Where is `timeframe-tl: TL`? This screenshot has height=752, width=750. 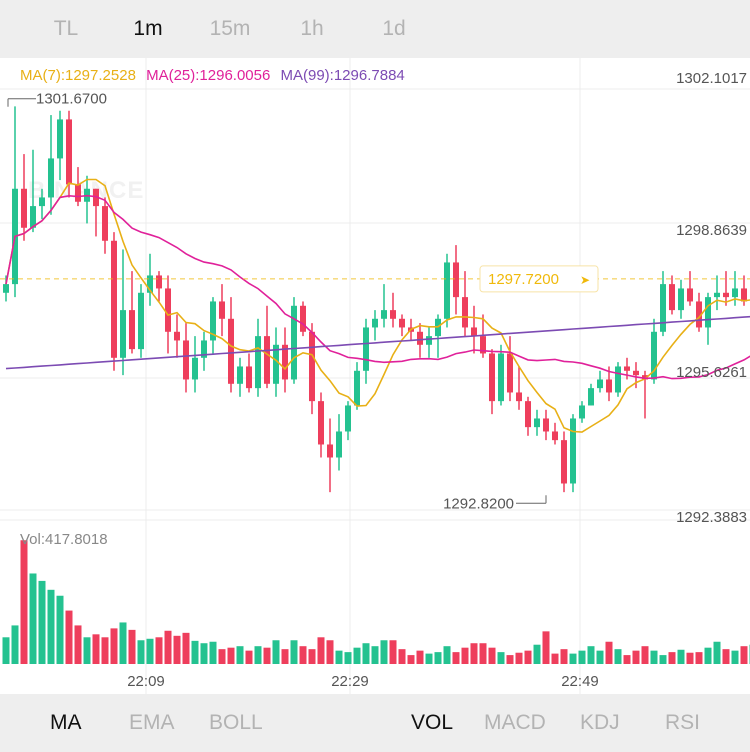 timeframe-tl: TL is located at coordinates (66, 28).